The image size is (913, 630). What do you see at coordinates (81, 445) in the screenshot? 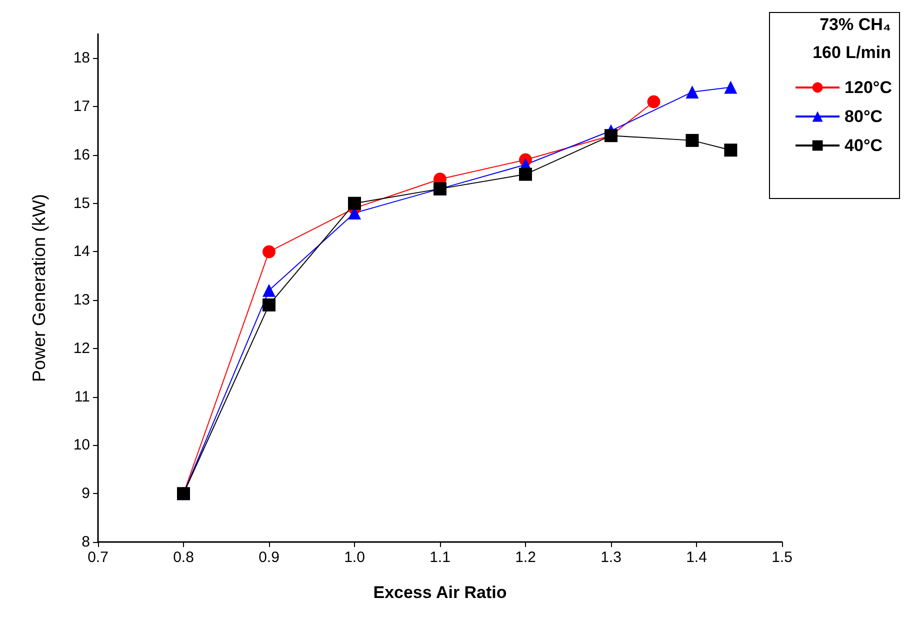
I see `y-tick-label: 10` at bounding box center [81, 445].